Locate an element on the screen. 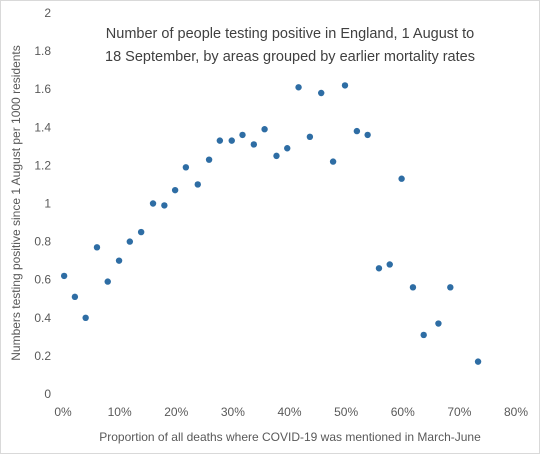  x-tick-label: 30% is located at coordinates (233, 412).